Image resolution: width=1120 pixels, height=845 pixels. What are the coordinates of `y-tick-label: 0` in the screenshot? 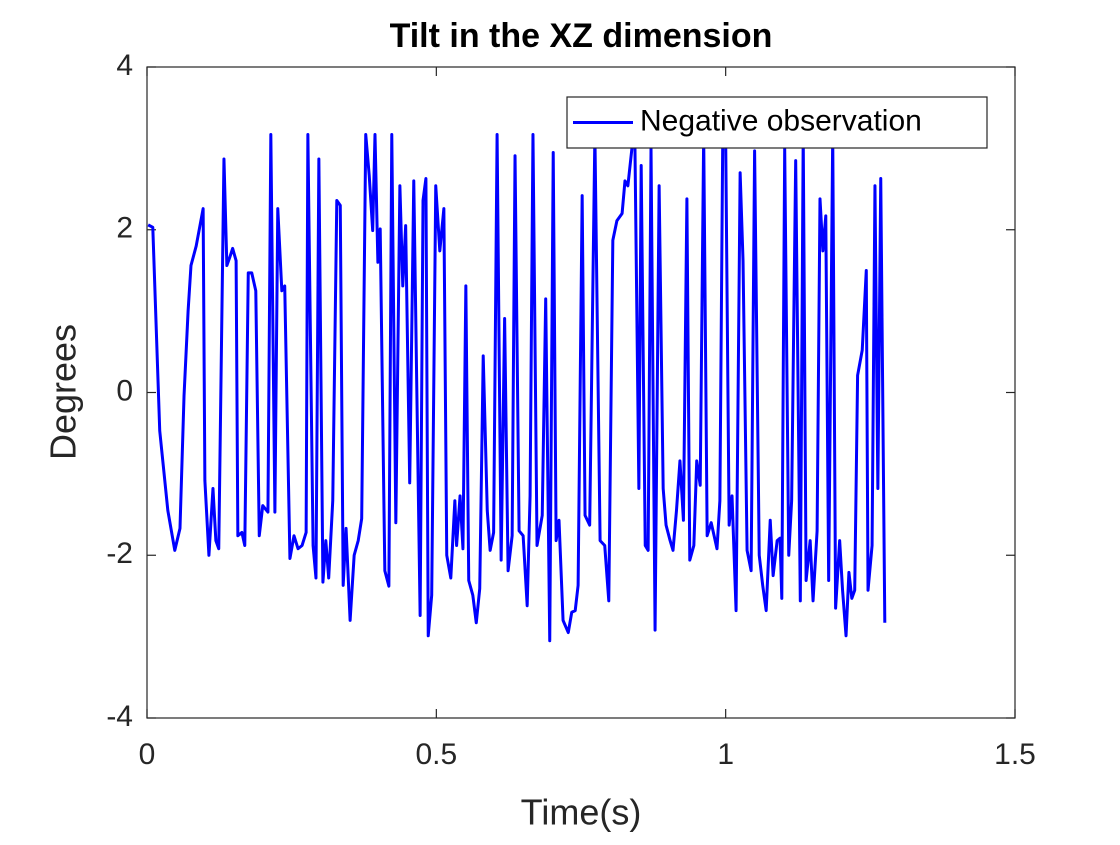 It's located at (124, 390).